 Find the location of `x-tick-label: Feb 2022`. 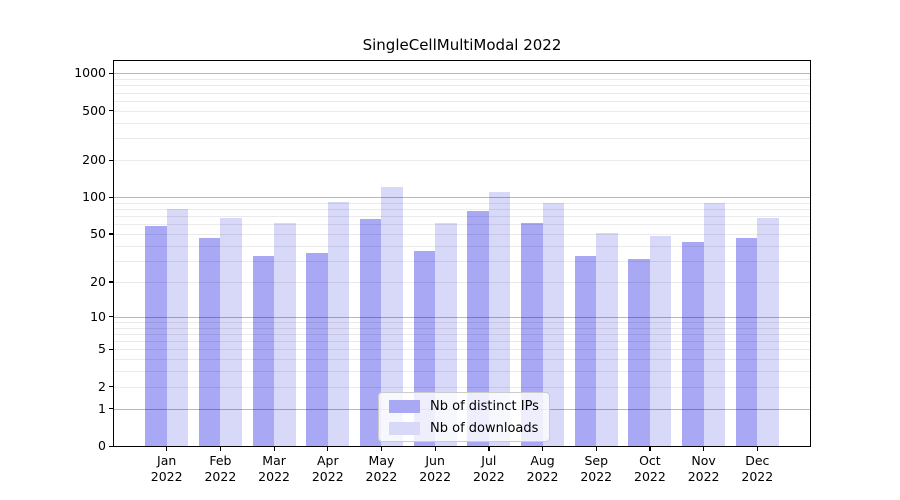

x-tick-label: Feb 2022 is located at coordinates (220, 469).